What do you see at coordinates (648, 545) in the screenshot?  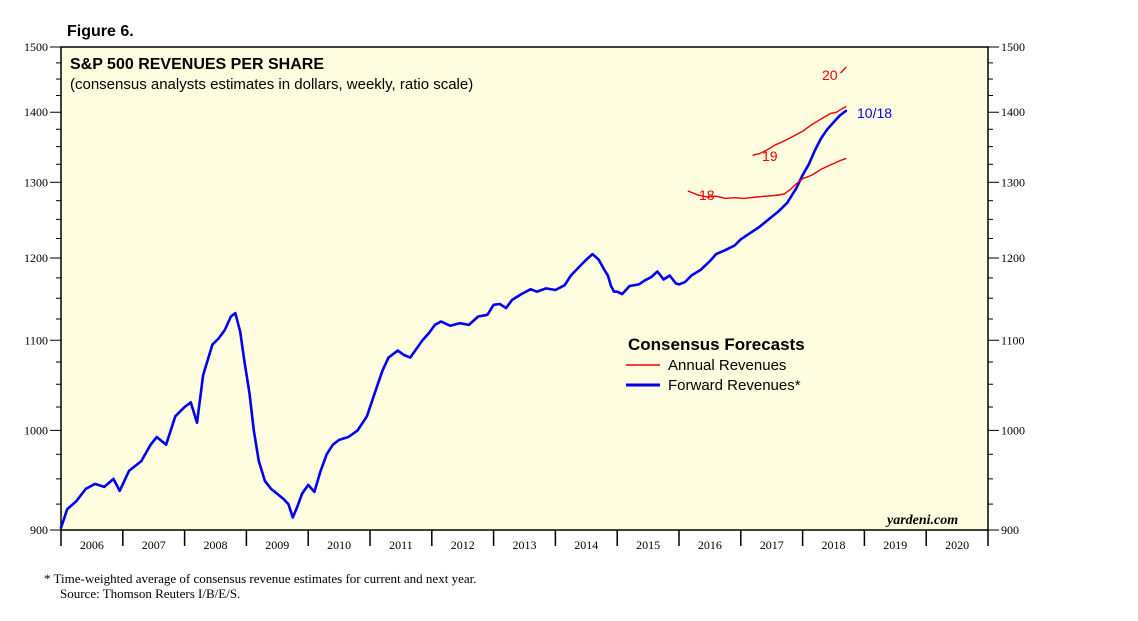 I see `x-tick-label: 2015` at bounding box center [648, 545].